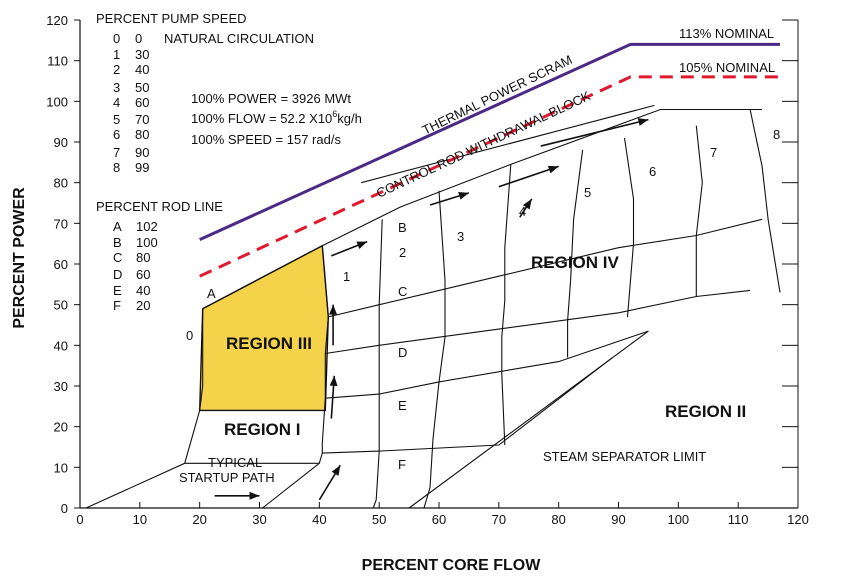  I want to click on pump-line-8-label: 8, so click(116, 167).